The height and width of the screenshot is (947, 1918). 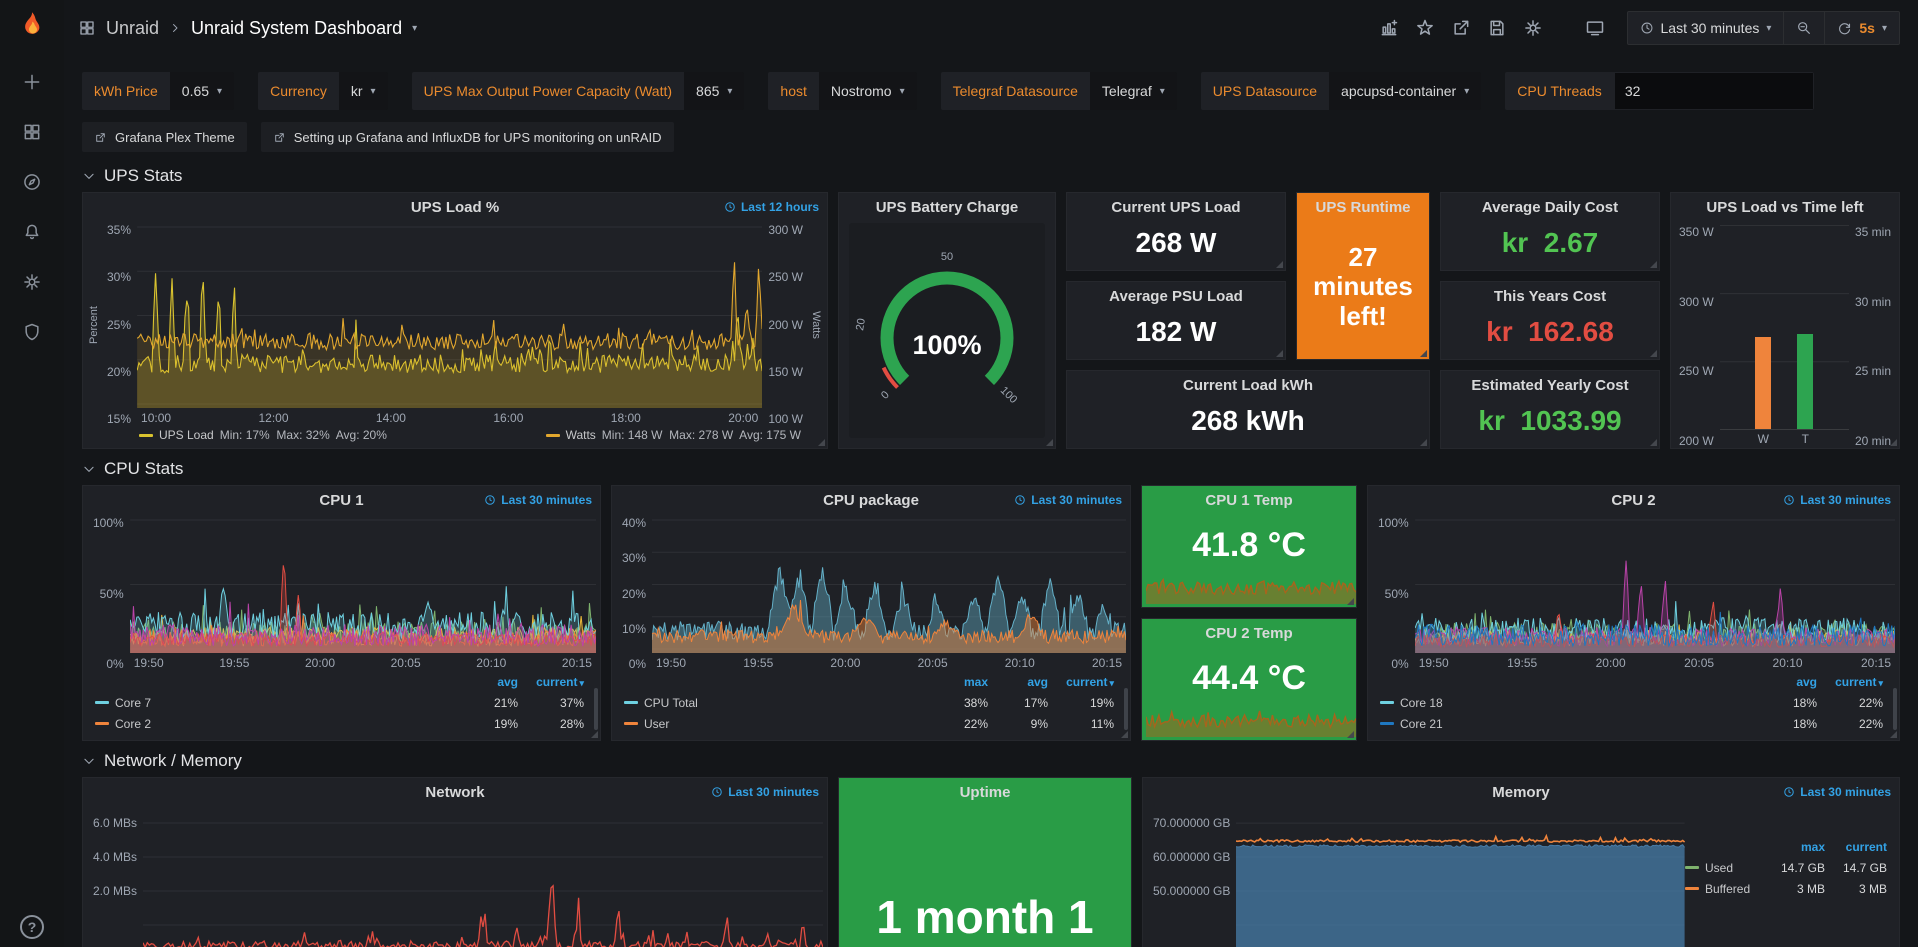 What do you see at coordinates (133, 723) in the screenshot?
I see `series-name: Core 2` at bounding box center [133, 723].